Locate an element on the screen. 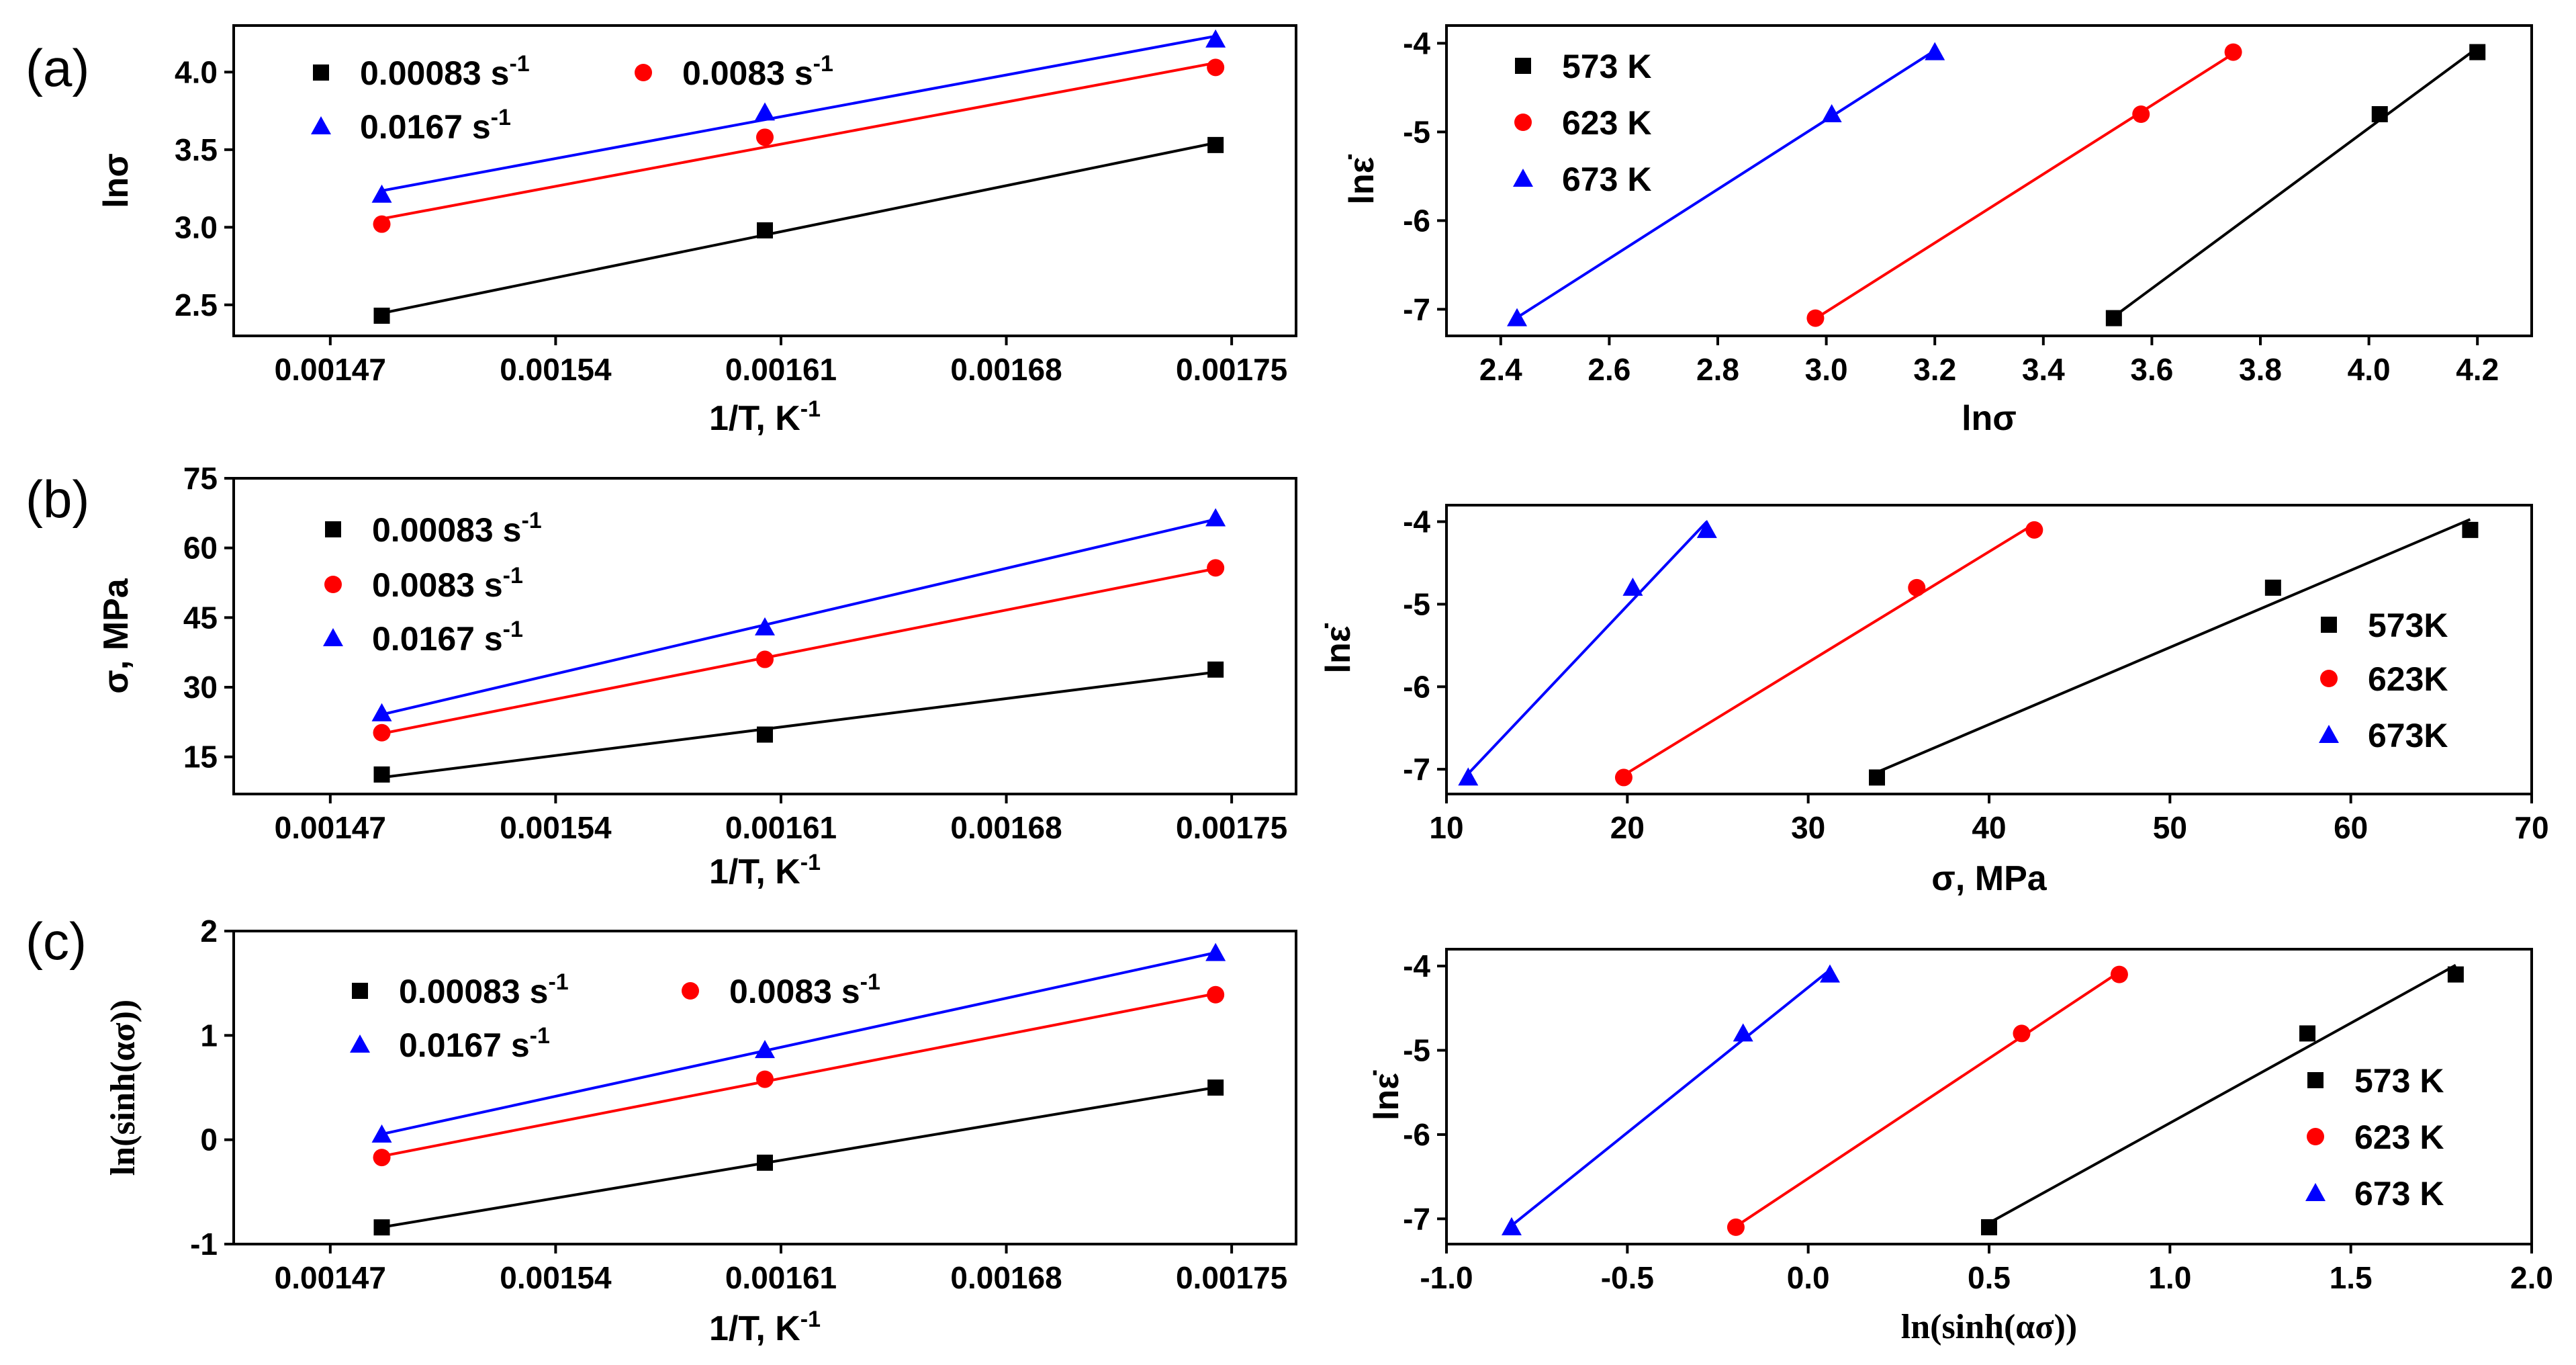  panel-label-b: (b) is located at coordinates (57, 499).